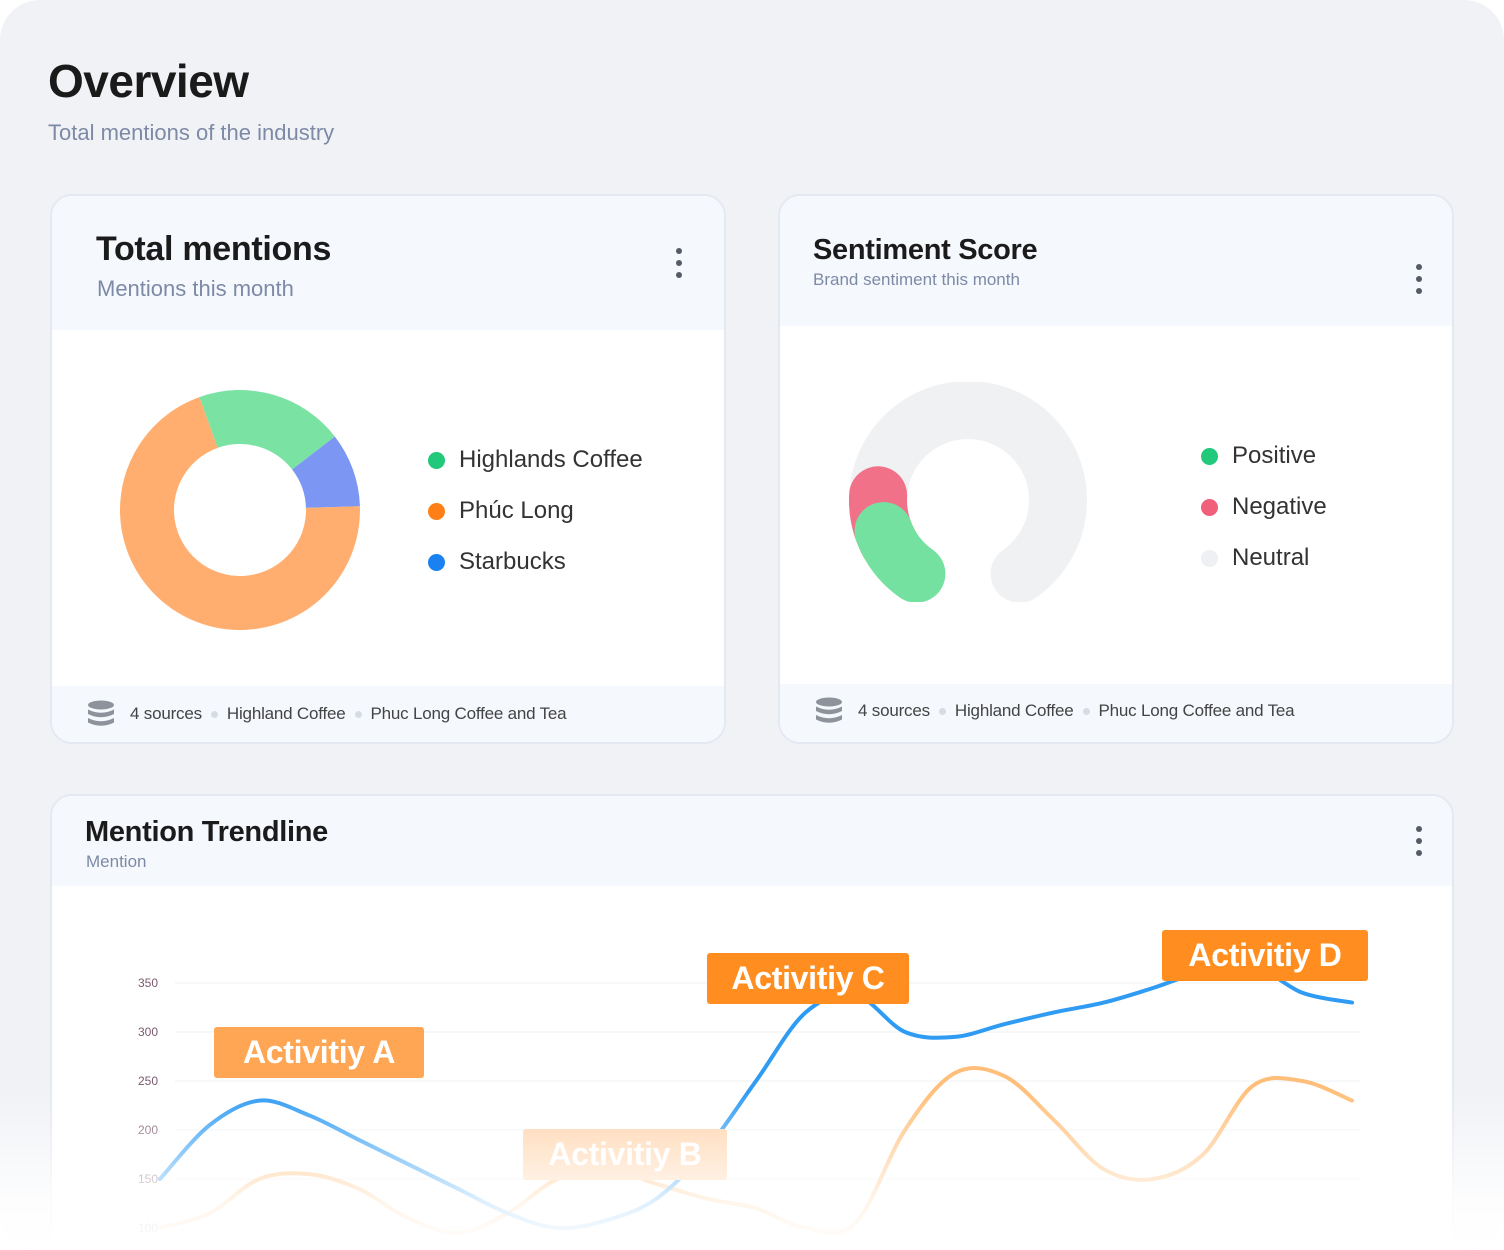 The height and width of the screenshot is (1250, 1504). What do you see at coordinates (195, 288) in the screenshot?
I see `total-mentions-subtitle: Mentions this month` at bounding box center [195, 288].